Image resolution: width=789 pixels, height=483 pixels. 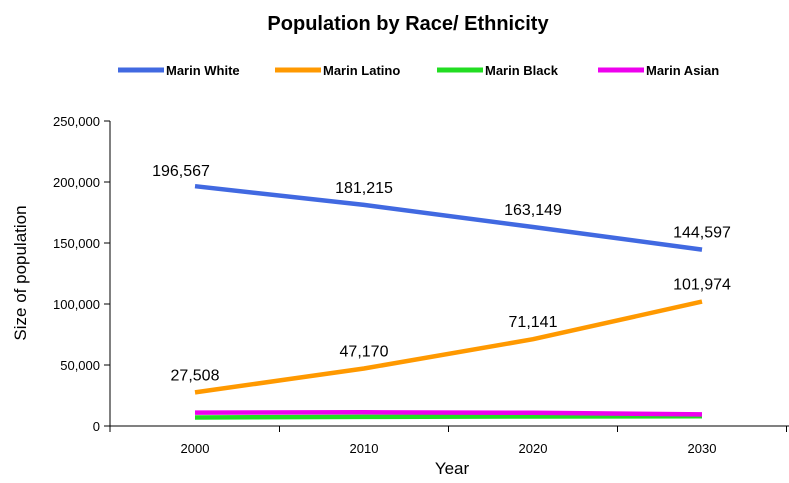 What do you see at coordinates (533, 448) in the screenshot?
I see `x-tick-label: 2020` at bounding box center [533, 448].